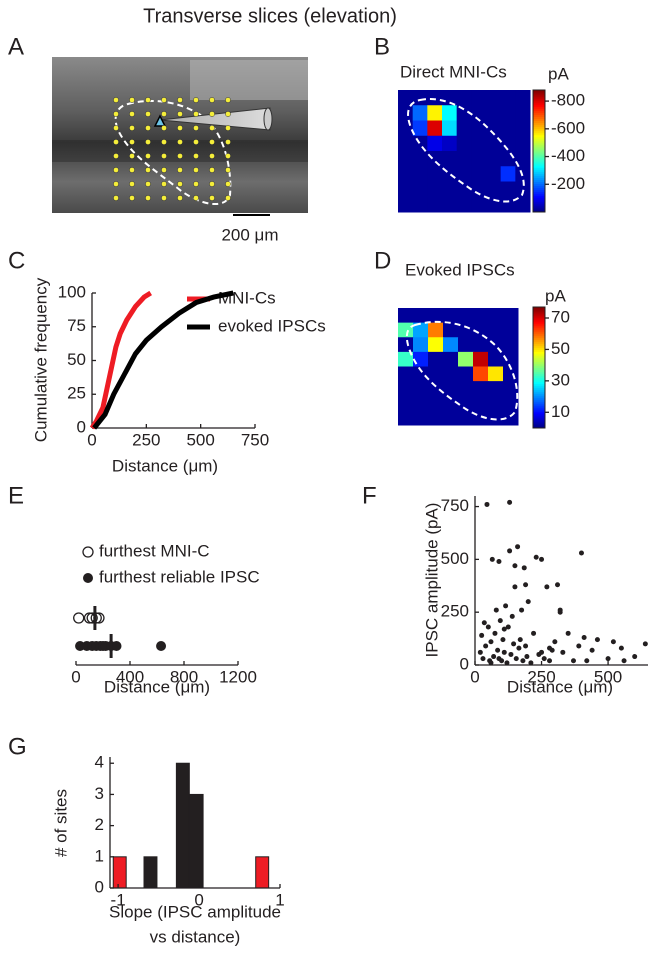 This screenshot has width=652, height=961. Describe the element at coordinates (382, 46) in the screenshot. I see `panel-label: B` at that location.